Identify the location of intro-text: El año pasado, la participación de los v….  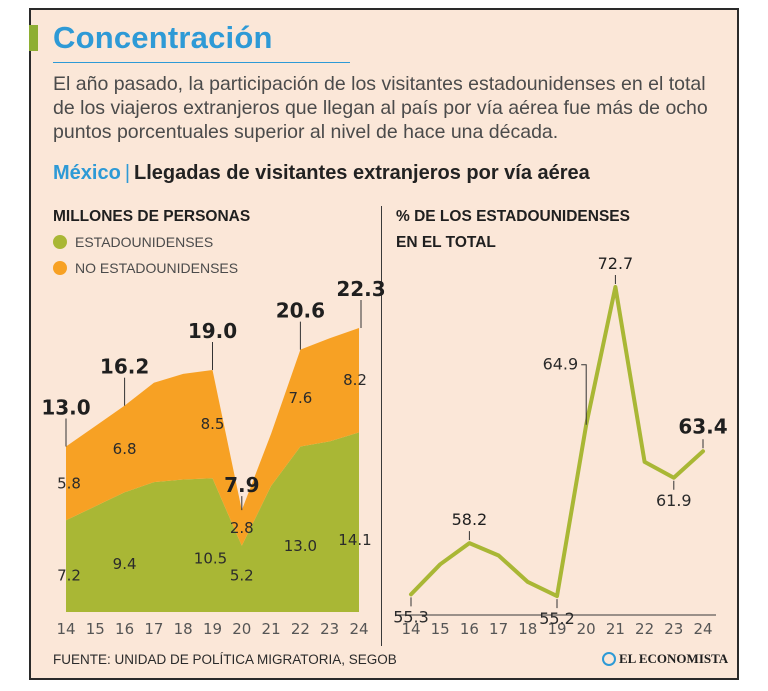
(380, 108).